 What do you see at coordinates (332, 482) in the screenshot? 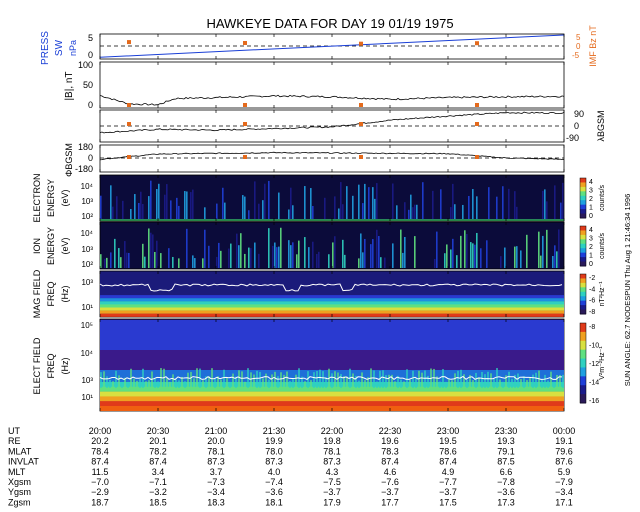
I see `eph-cell: −7.5` at bounding box center [332, 482].